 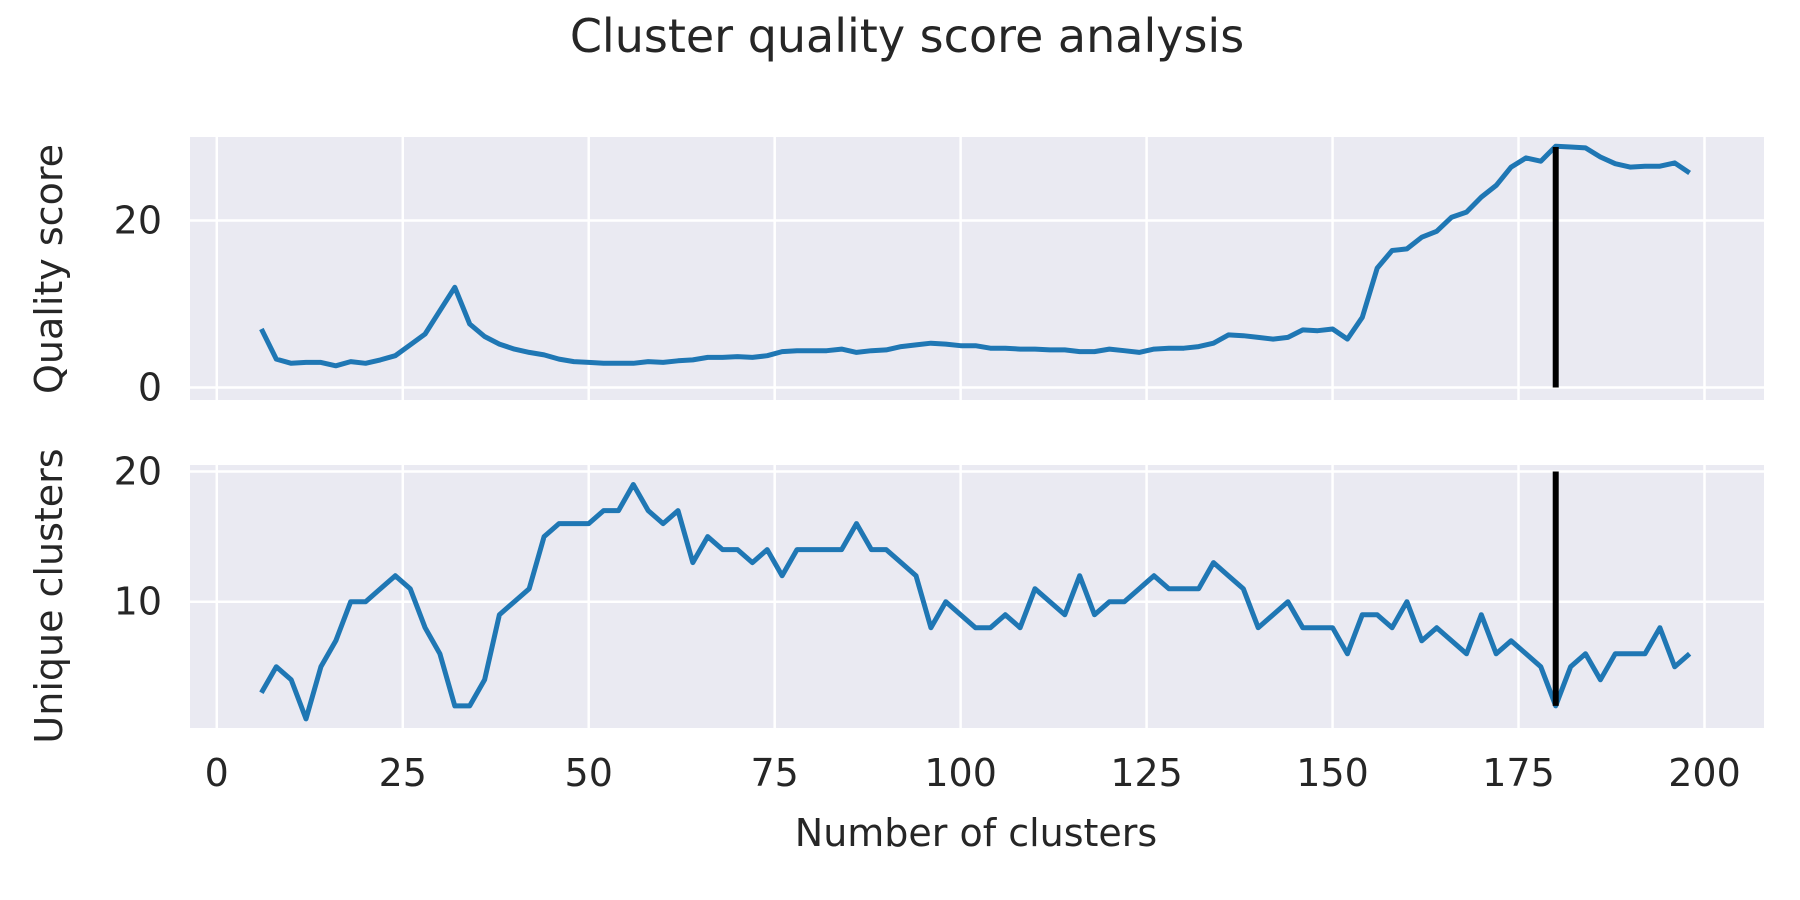 I want to click on quality-score-y-axis-label: Quality score, so click(x=49, y=269).